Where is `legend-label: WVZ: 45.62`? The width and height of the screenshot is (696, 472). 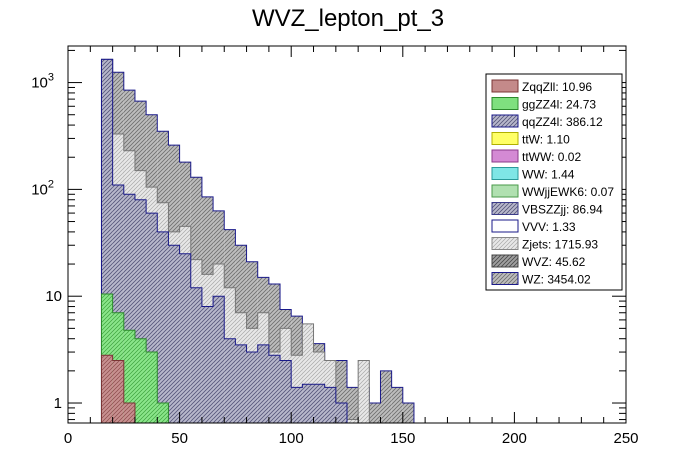 legend-label: WVZ: 45.62 is located at coordinates (554, 262).